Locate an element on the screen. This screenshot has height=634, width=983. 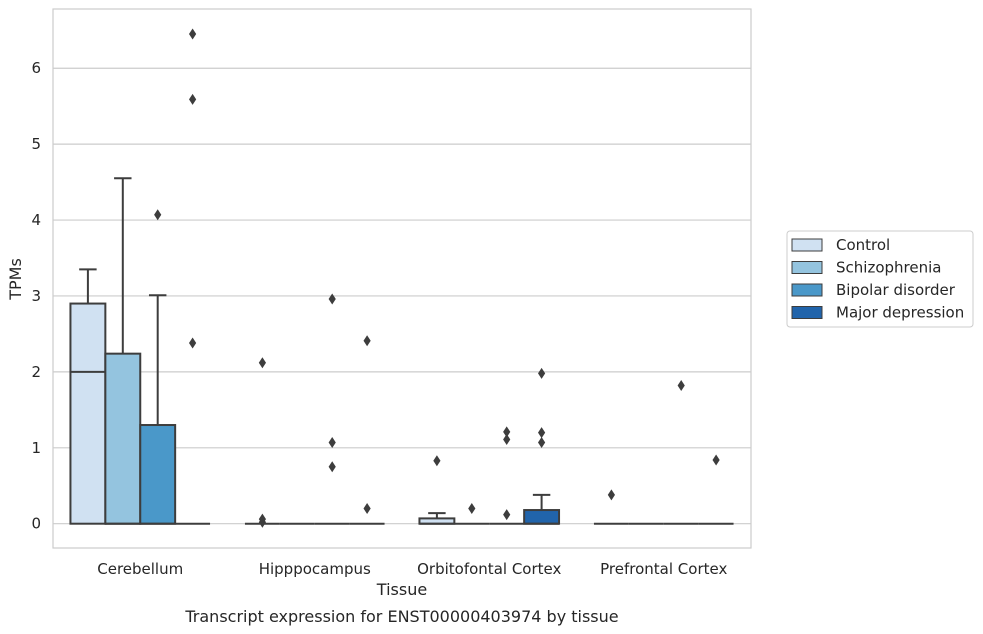
legend-label: Schizophrenia is located at coordinates (888, 268).